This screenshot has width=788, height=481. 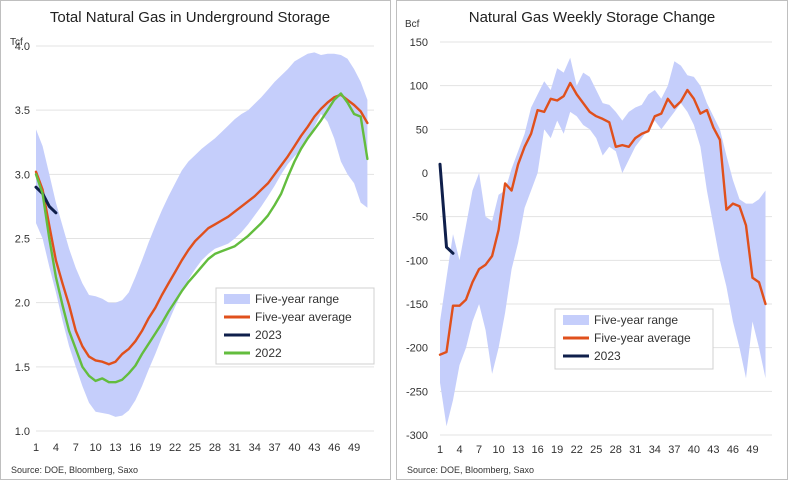 What do you see at coordinates (412, 24) in the screenshot?
I see `y-axis-unit: Bcf` at bounding box center [412, 24].